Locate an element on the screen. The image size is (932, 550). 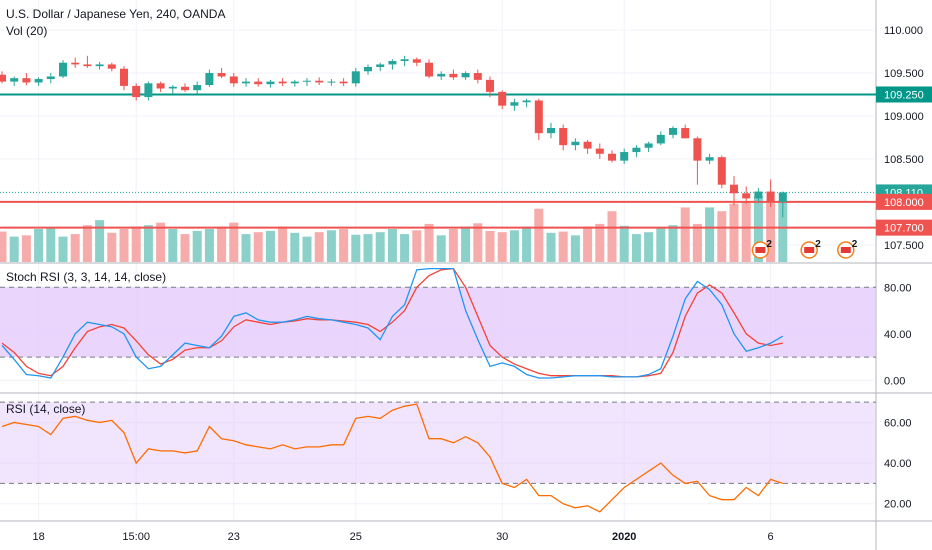
price-badge-label: 109.250 is located at coordinates (904, 95).